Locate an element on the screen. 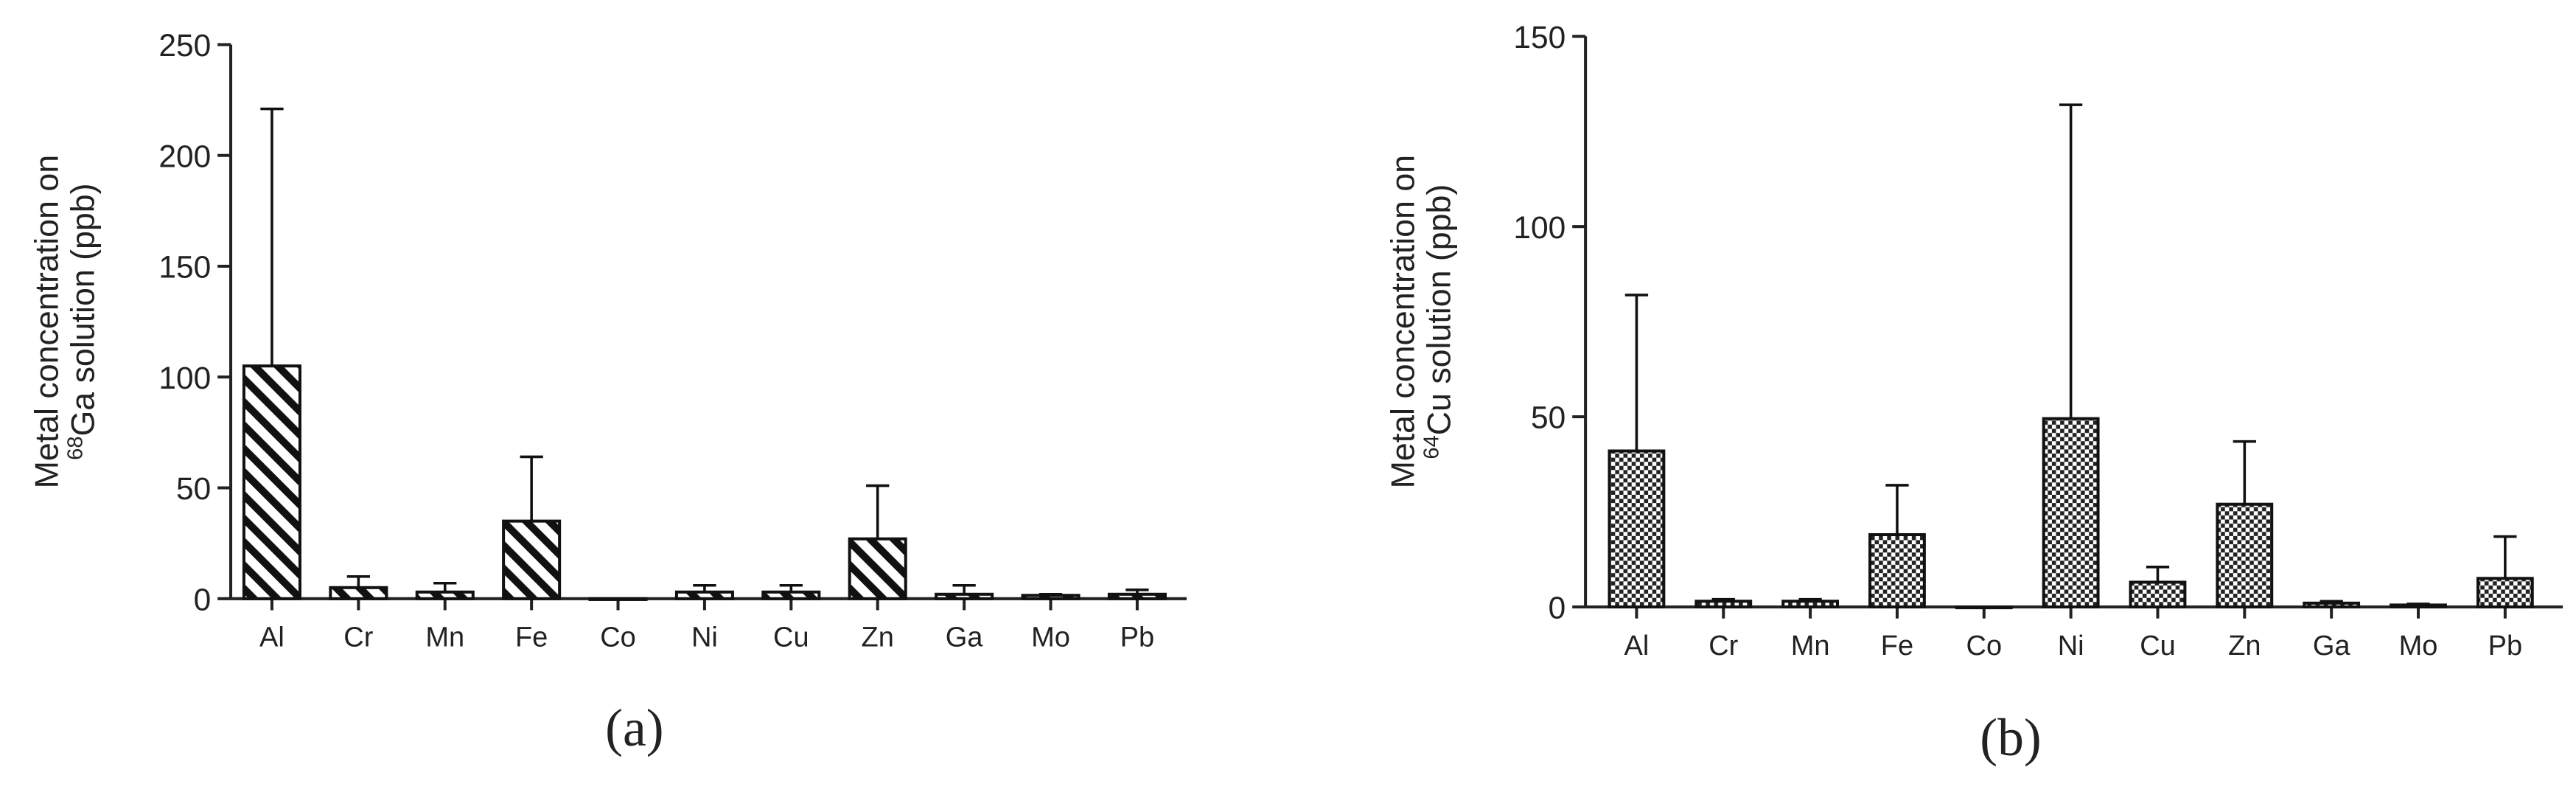 The height and width of the screenshot is (795, 2576). y-axis-label-text: Cu solution (ppb) is located at coordinates (1440, 310).